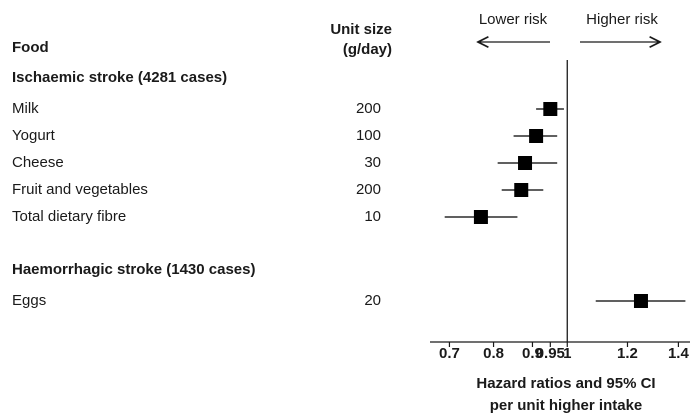  I want to click on food-label: Milk, so click(25, 108).